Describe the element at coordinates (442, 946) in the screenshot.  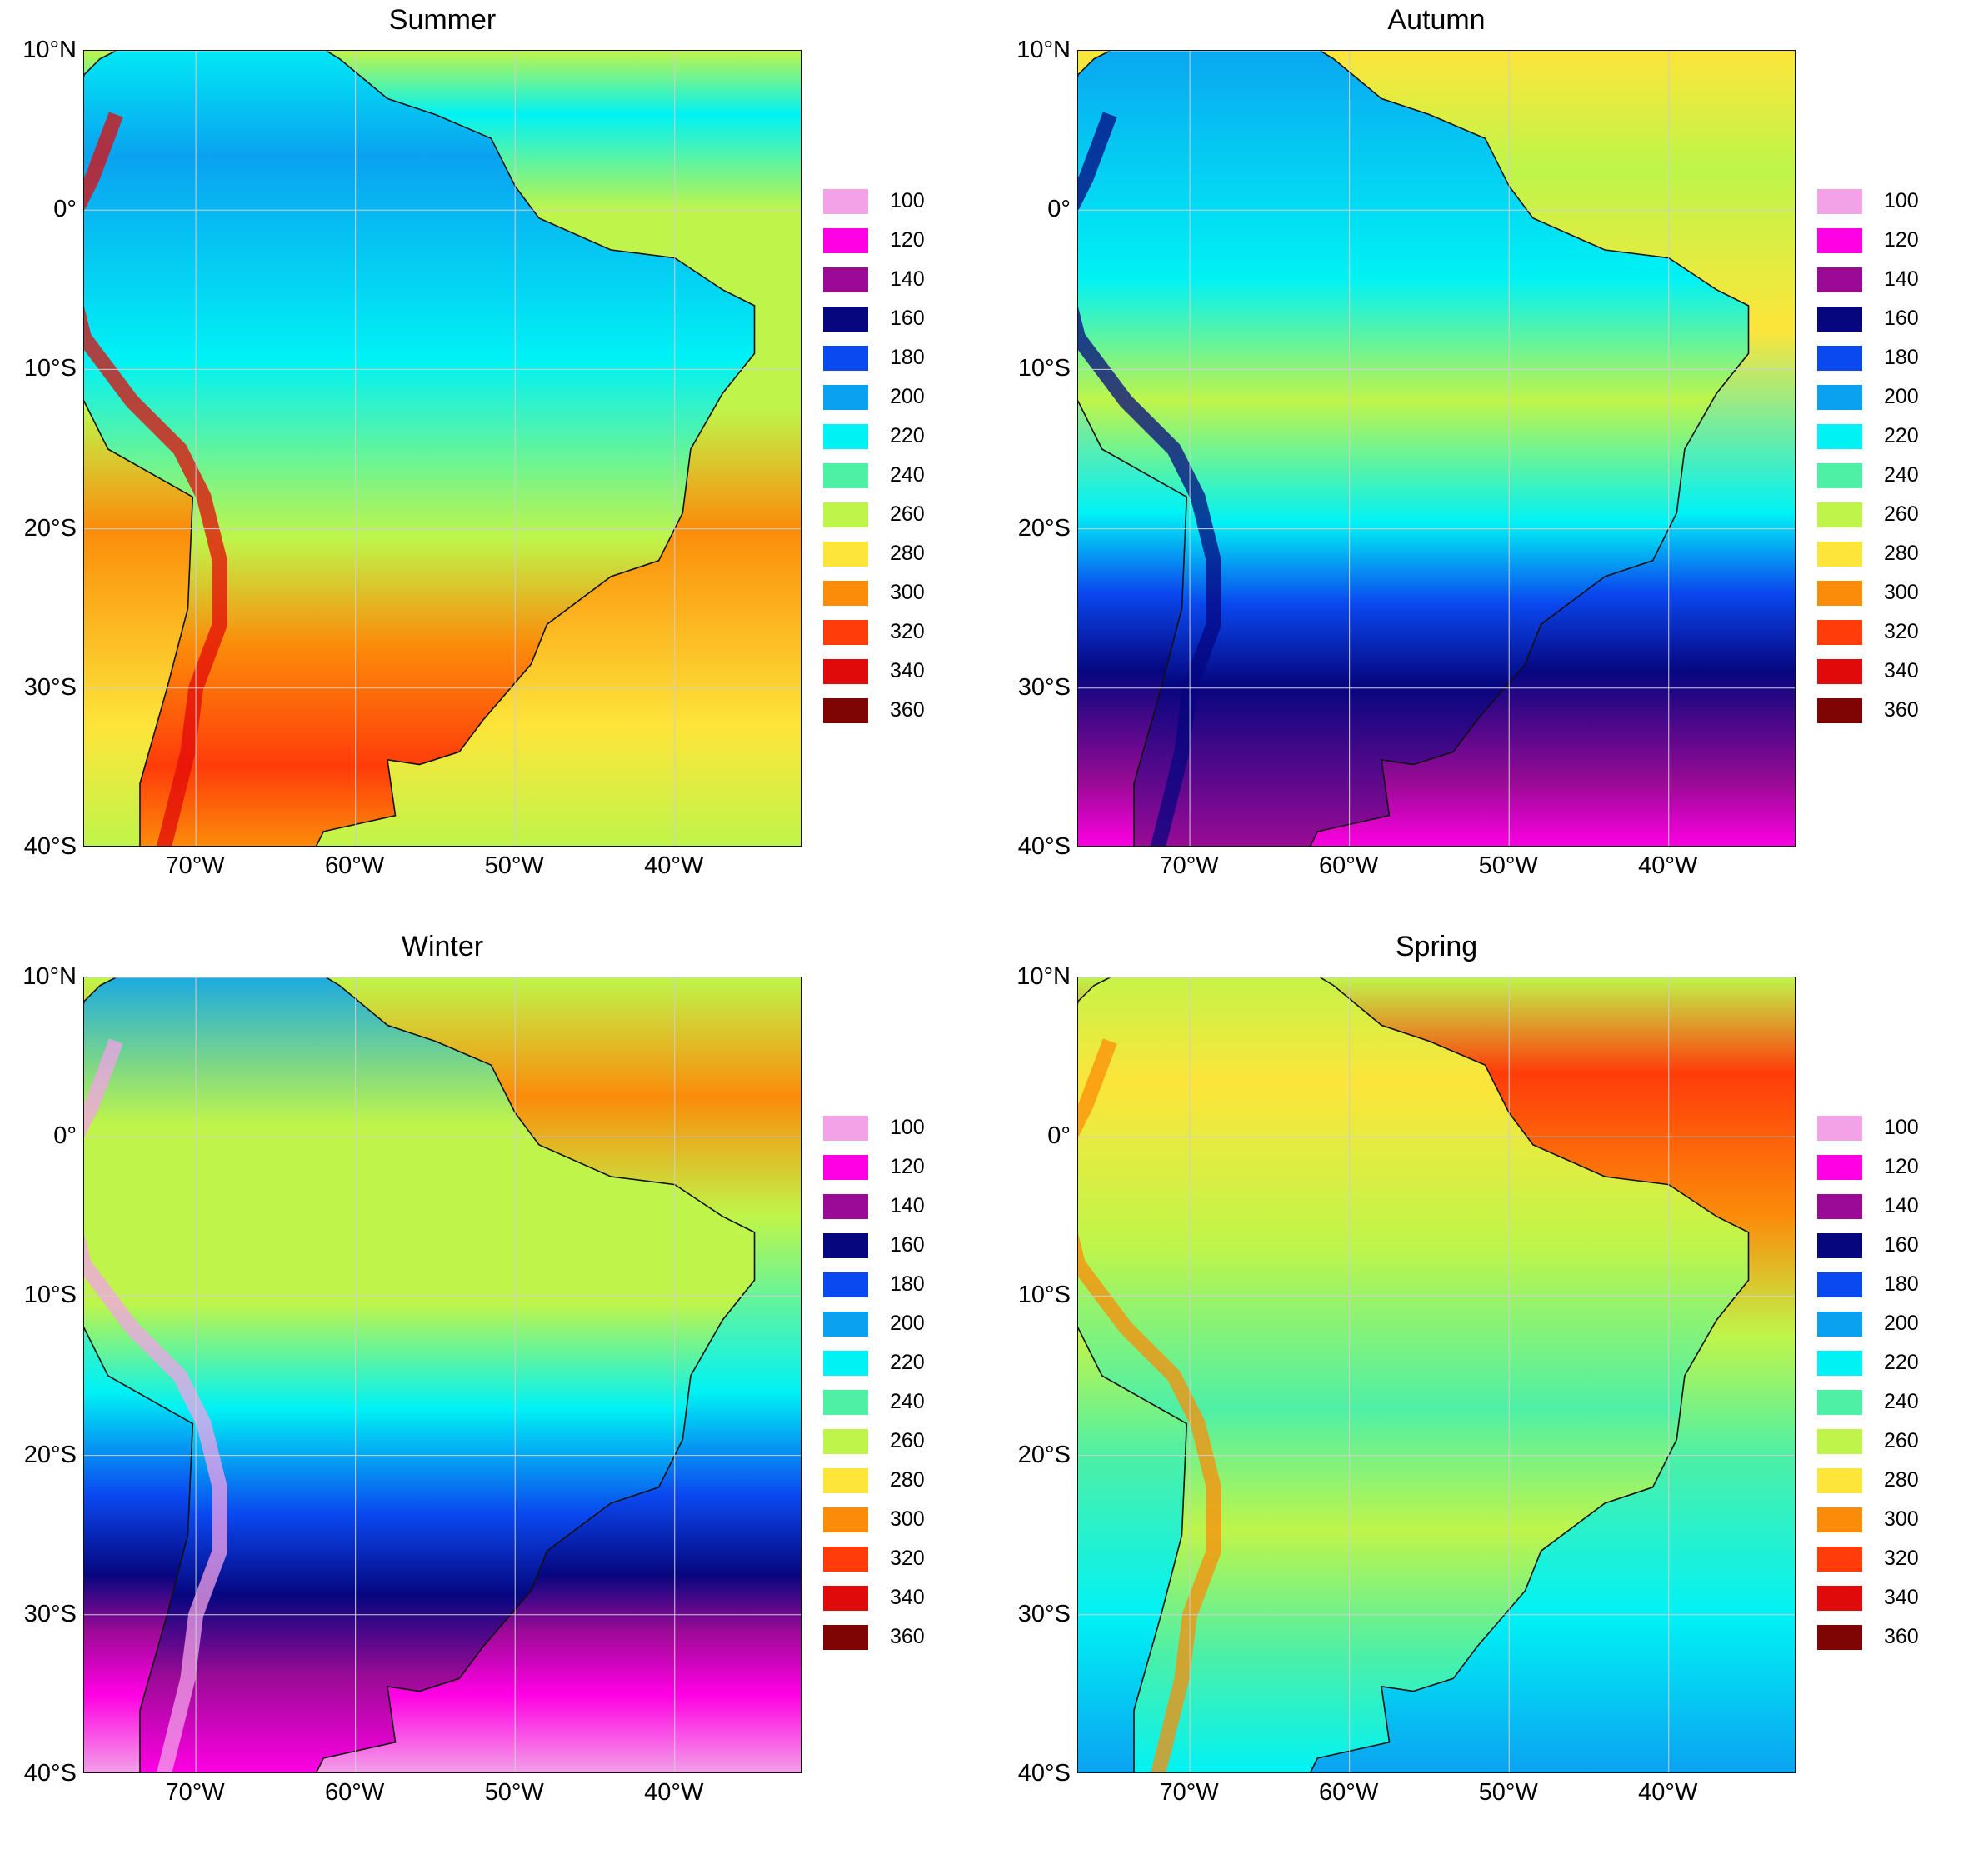
I see `panel-title: Winter` at that location.